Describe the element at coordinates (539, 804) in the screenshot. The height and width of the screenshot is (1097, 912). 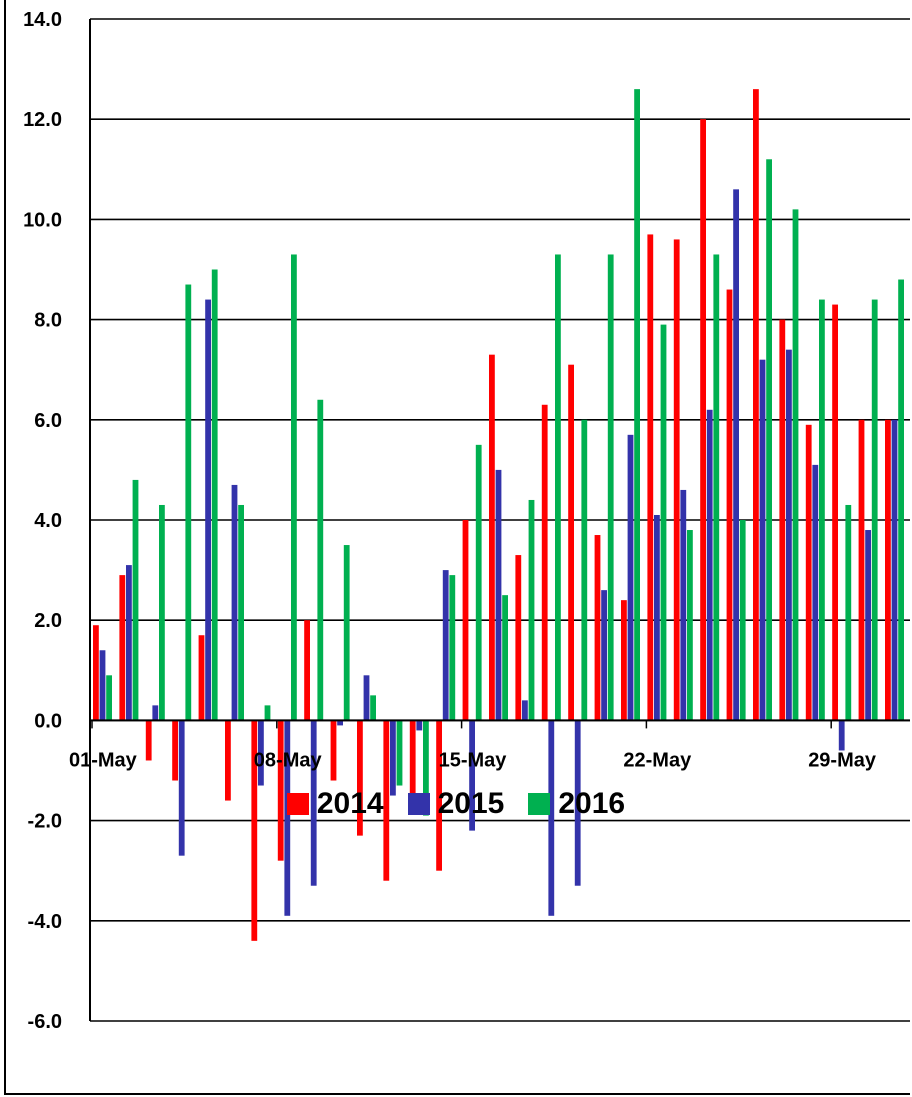
I see `legend-swatch-2016` at that location.